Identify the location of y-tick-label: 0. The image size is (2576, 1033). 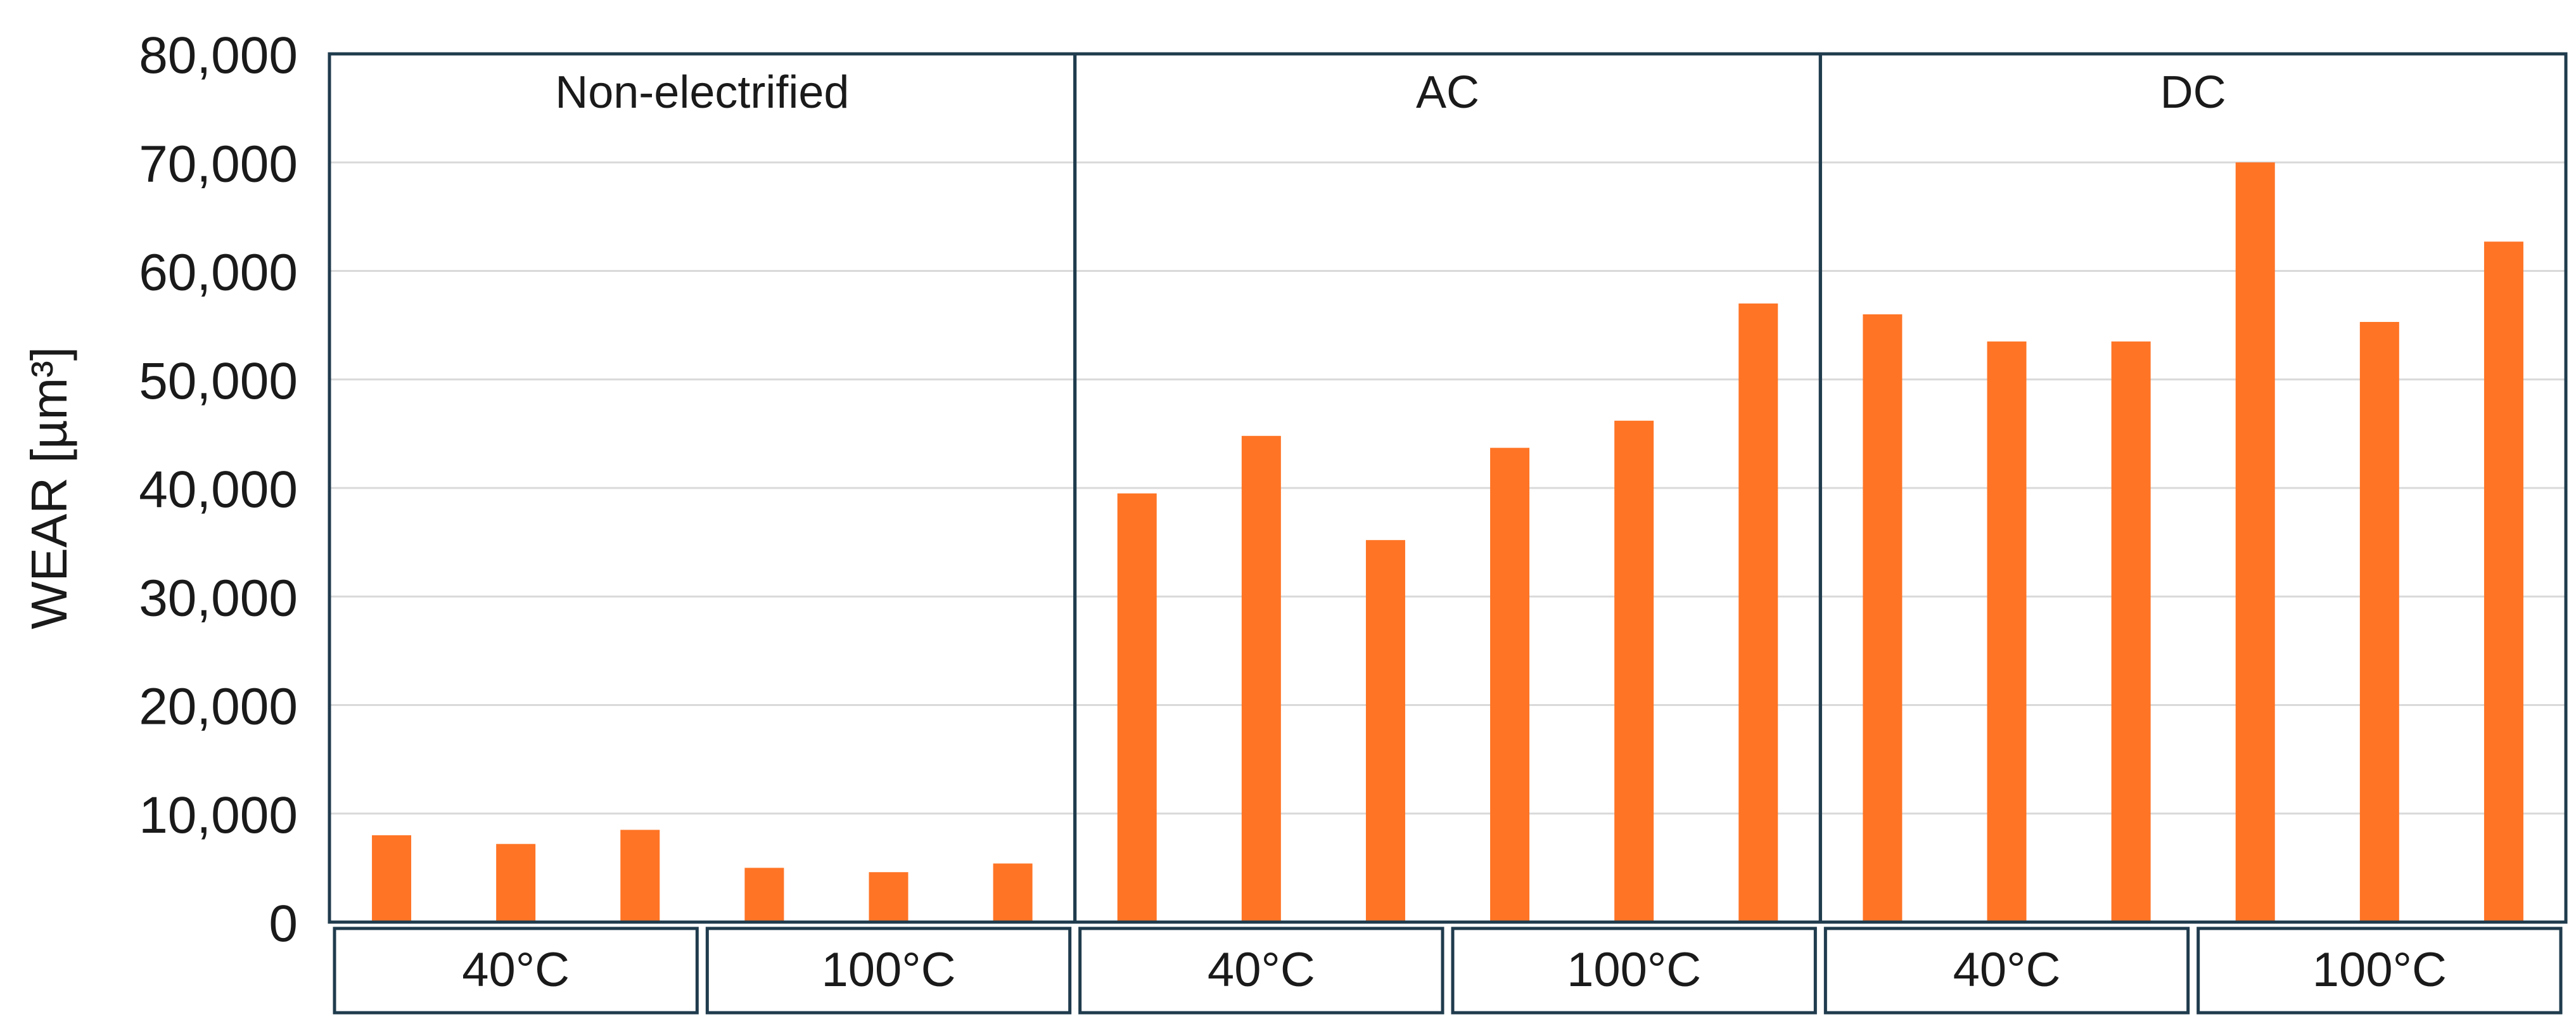
(283, 924).